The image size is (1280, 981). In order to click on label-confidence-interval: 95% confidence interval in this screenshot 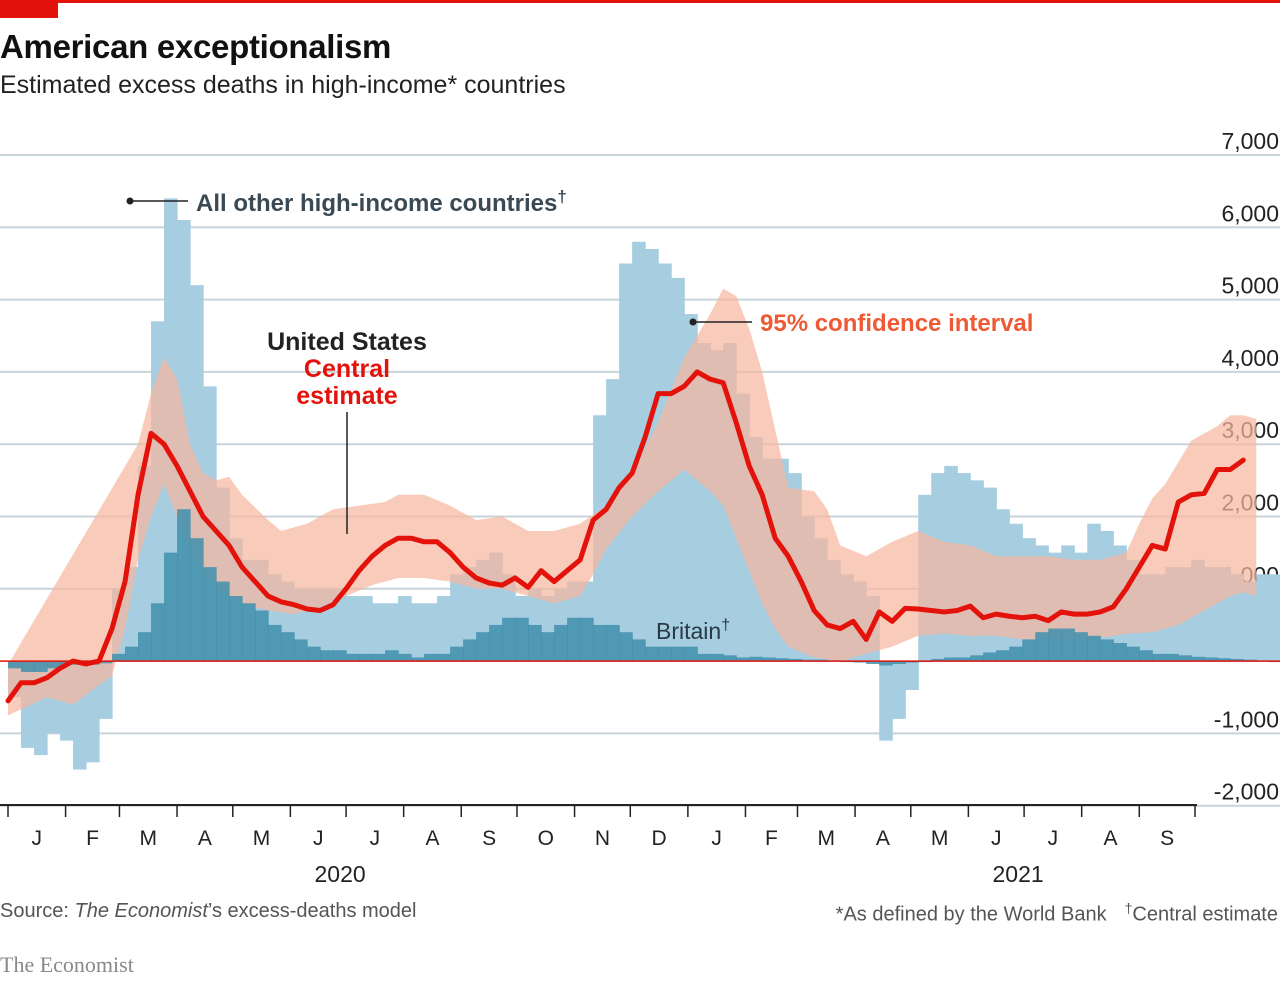, I will do `click(896, 323)`.